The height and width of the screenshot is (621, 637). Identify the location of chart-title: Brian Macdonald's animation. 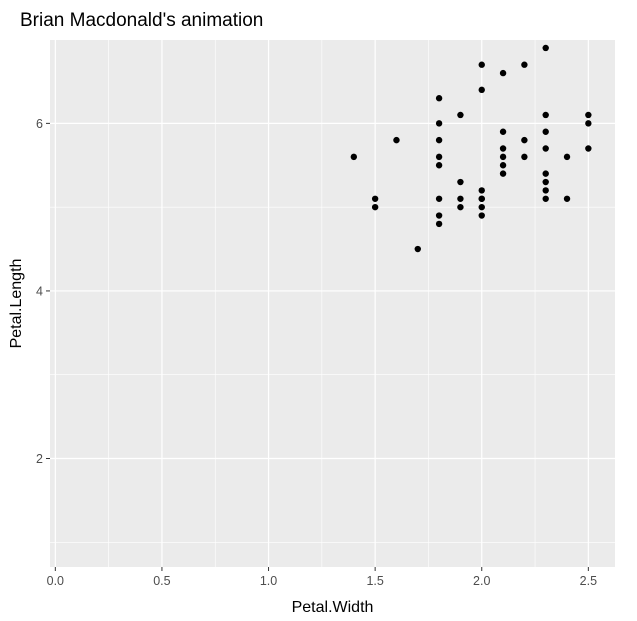
(141, 20).